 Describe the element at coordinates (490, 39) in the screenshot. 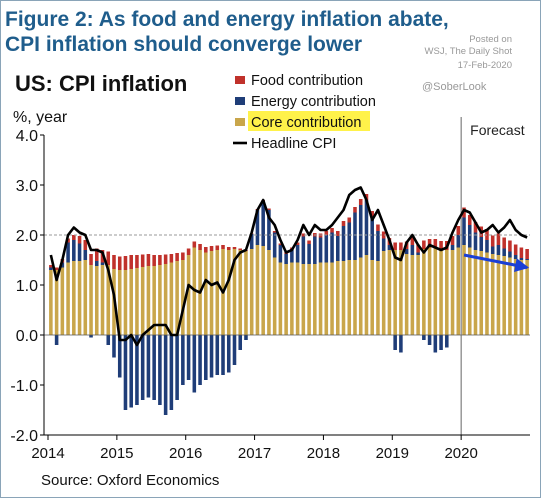

I see `posted-on-credit: Posted on` at that location.